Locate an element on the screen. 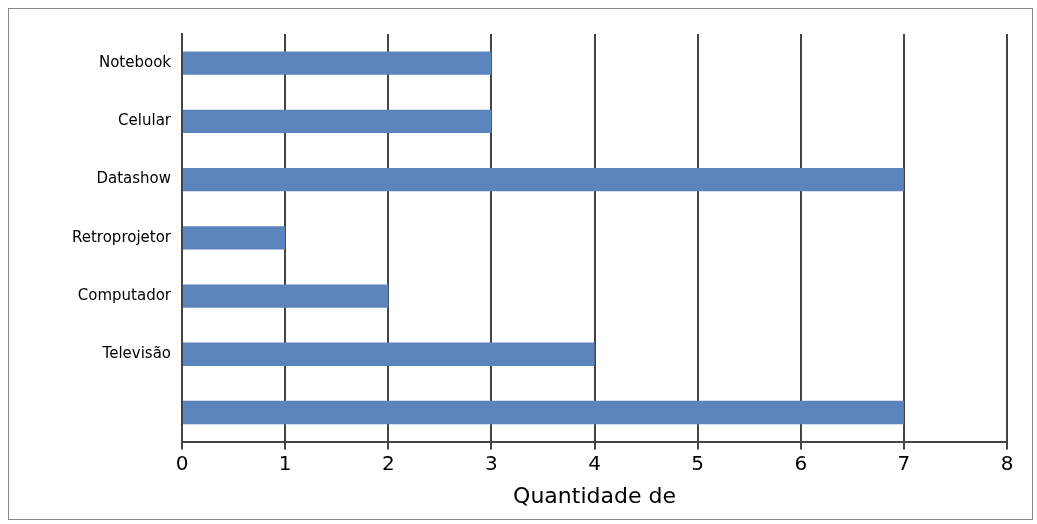 Image resolution: width=1037 pixels, height=524 pixels. x-tick-label: 5 is located at coordinates (697, 462).